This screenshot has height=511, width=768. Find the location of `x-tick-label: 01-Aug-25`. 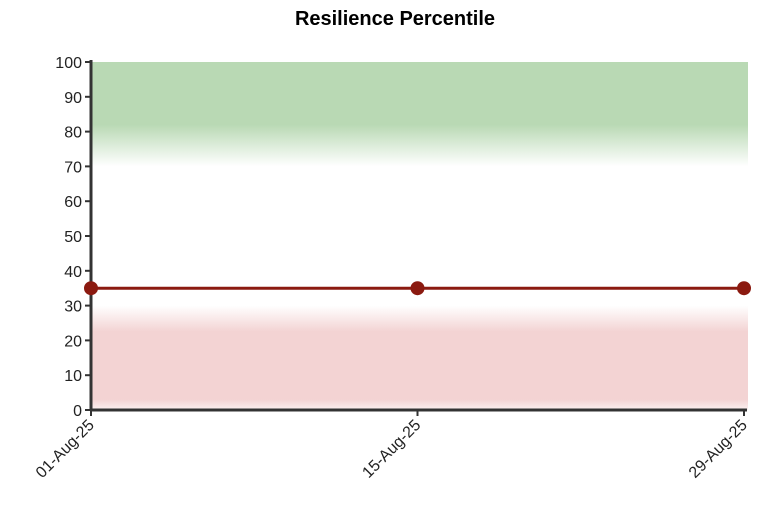

x-tick-label: 01-Aug-25 is located at coordinates (65, 449).